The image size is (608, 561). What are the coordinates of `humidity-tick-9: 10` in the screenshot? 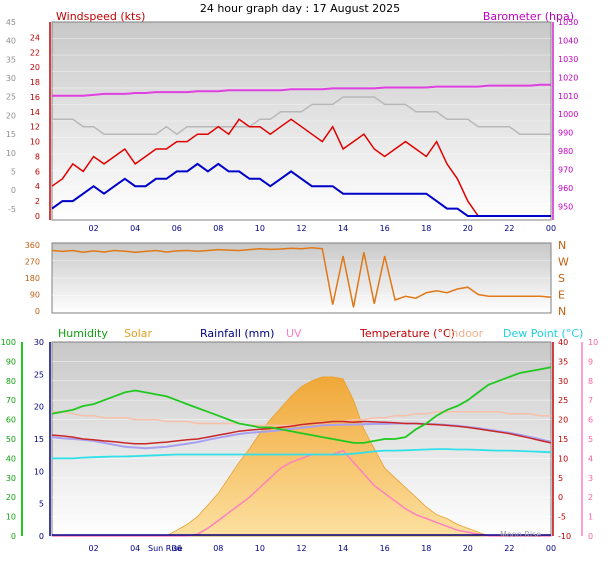 It's located at (11, 517).